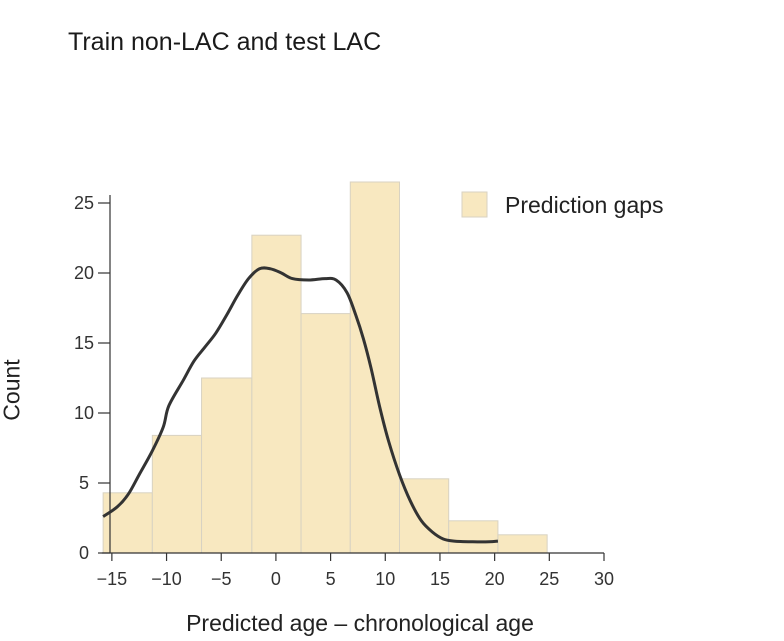 The image size is (784, 641). Describe the element at coordinates (604, 579) in the screenshot. I see `x-tick-label-30: 30` at that location.